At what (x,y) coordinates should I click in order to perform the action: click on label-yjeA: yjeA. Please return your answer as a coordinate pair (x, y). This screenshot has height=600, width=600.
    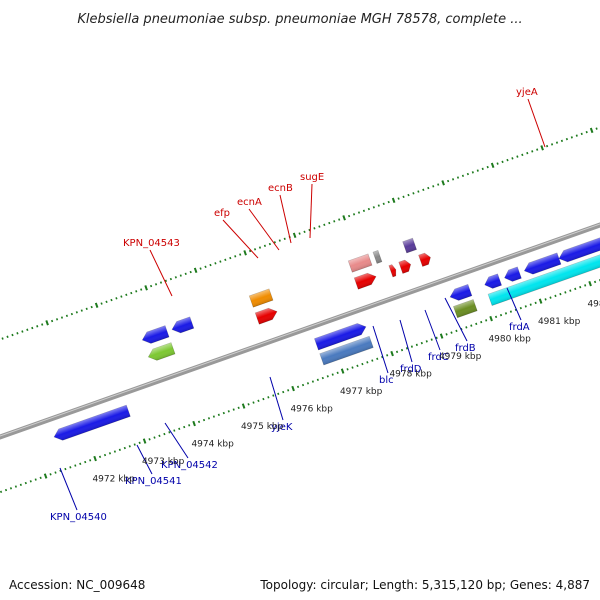
    Looking at the image, I should click on (527, 92).